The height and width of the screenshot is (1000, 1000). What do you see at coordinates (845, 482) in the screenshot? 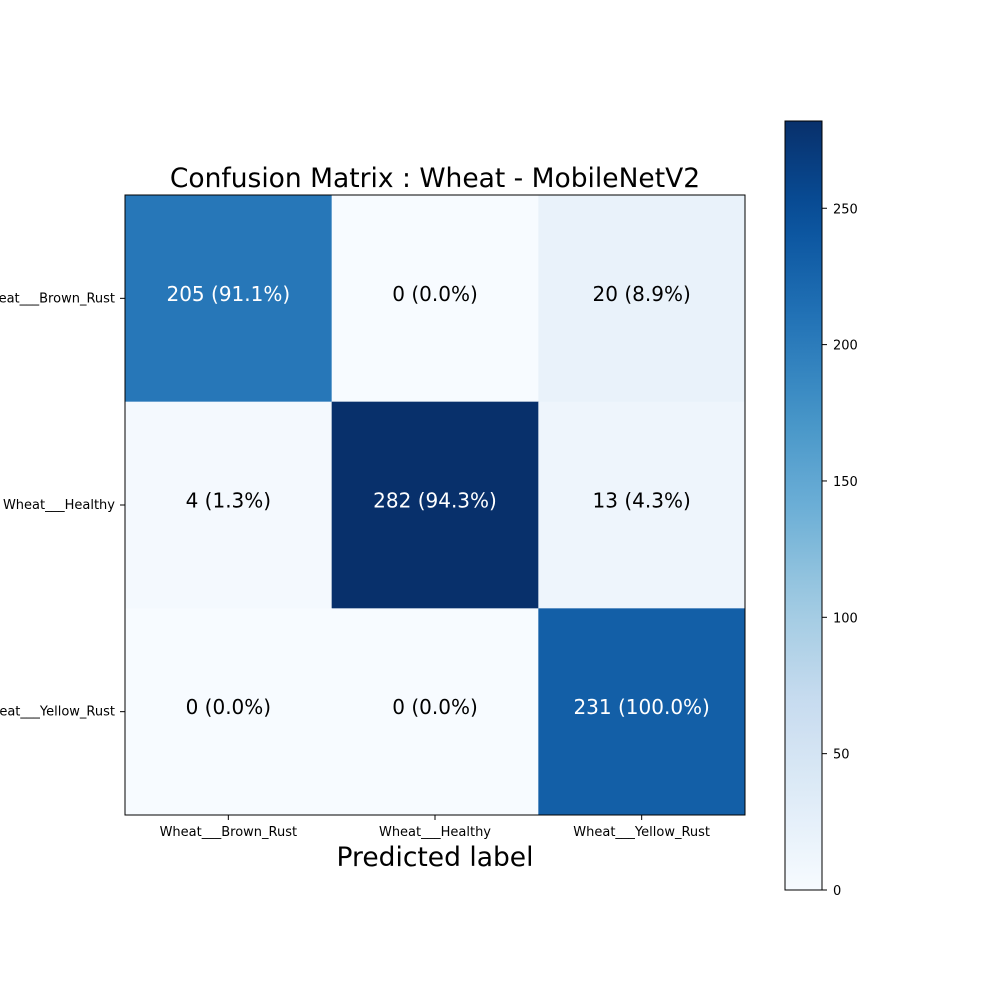
I see `colorbar-tick-label: 150` at bounding box center [845, 482].